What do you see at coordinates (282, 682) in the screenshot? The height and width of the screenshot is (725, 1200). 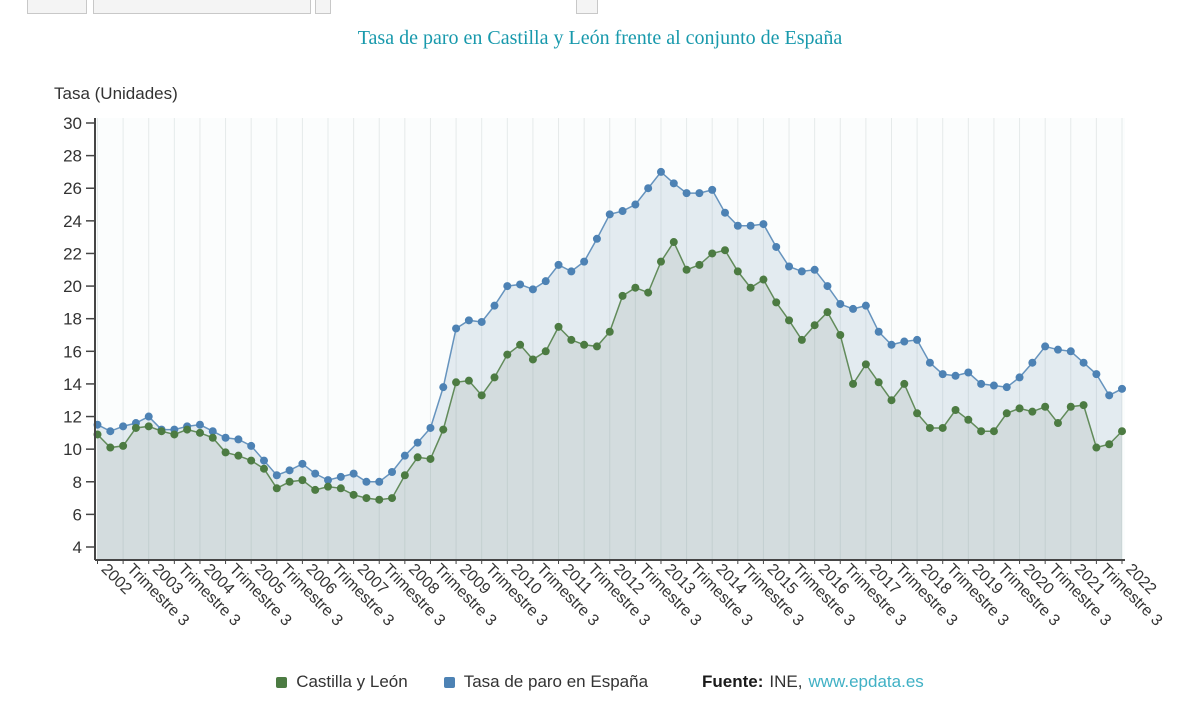 I see `legend-swatch-castilla-icon` at bounding box center [282, 682].